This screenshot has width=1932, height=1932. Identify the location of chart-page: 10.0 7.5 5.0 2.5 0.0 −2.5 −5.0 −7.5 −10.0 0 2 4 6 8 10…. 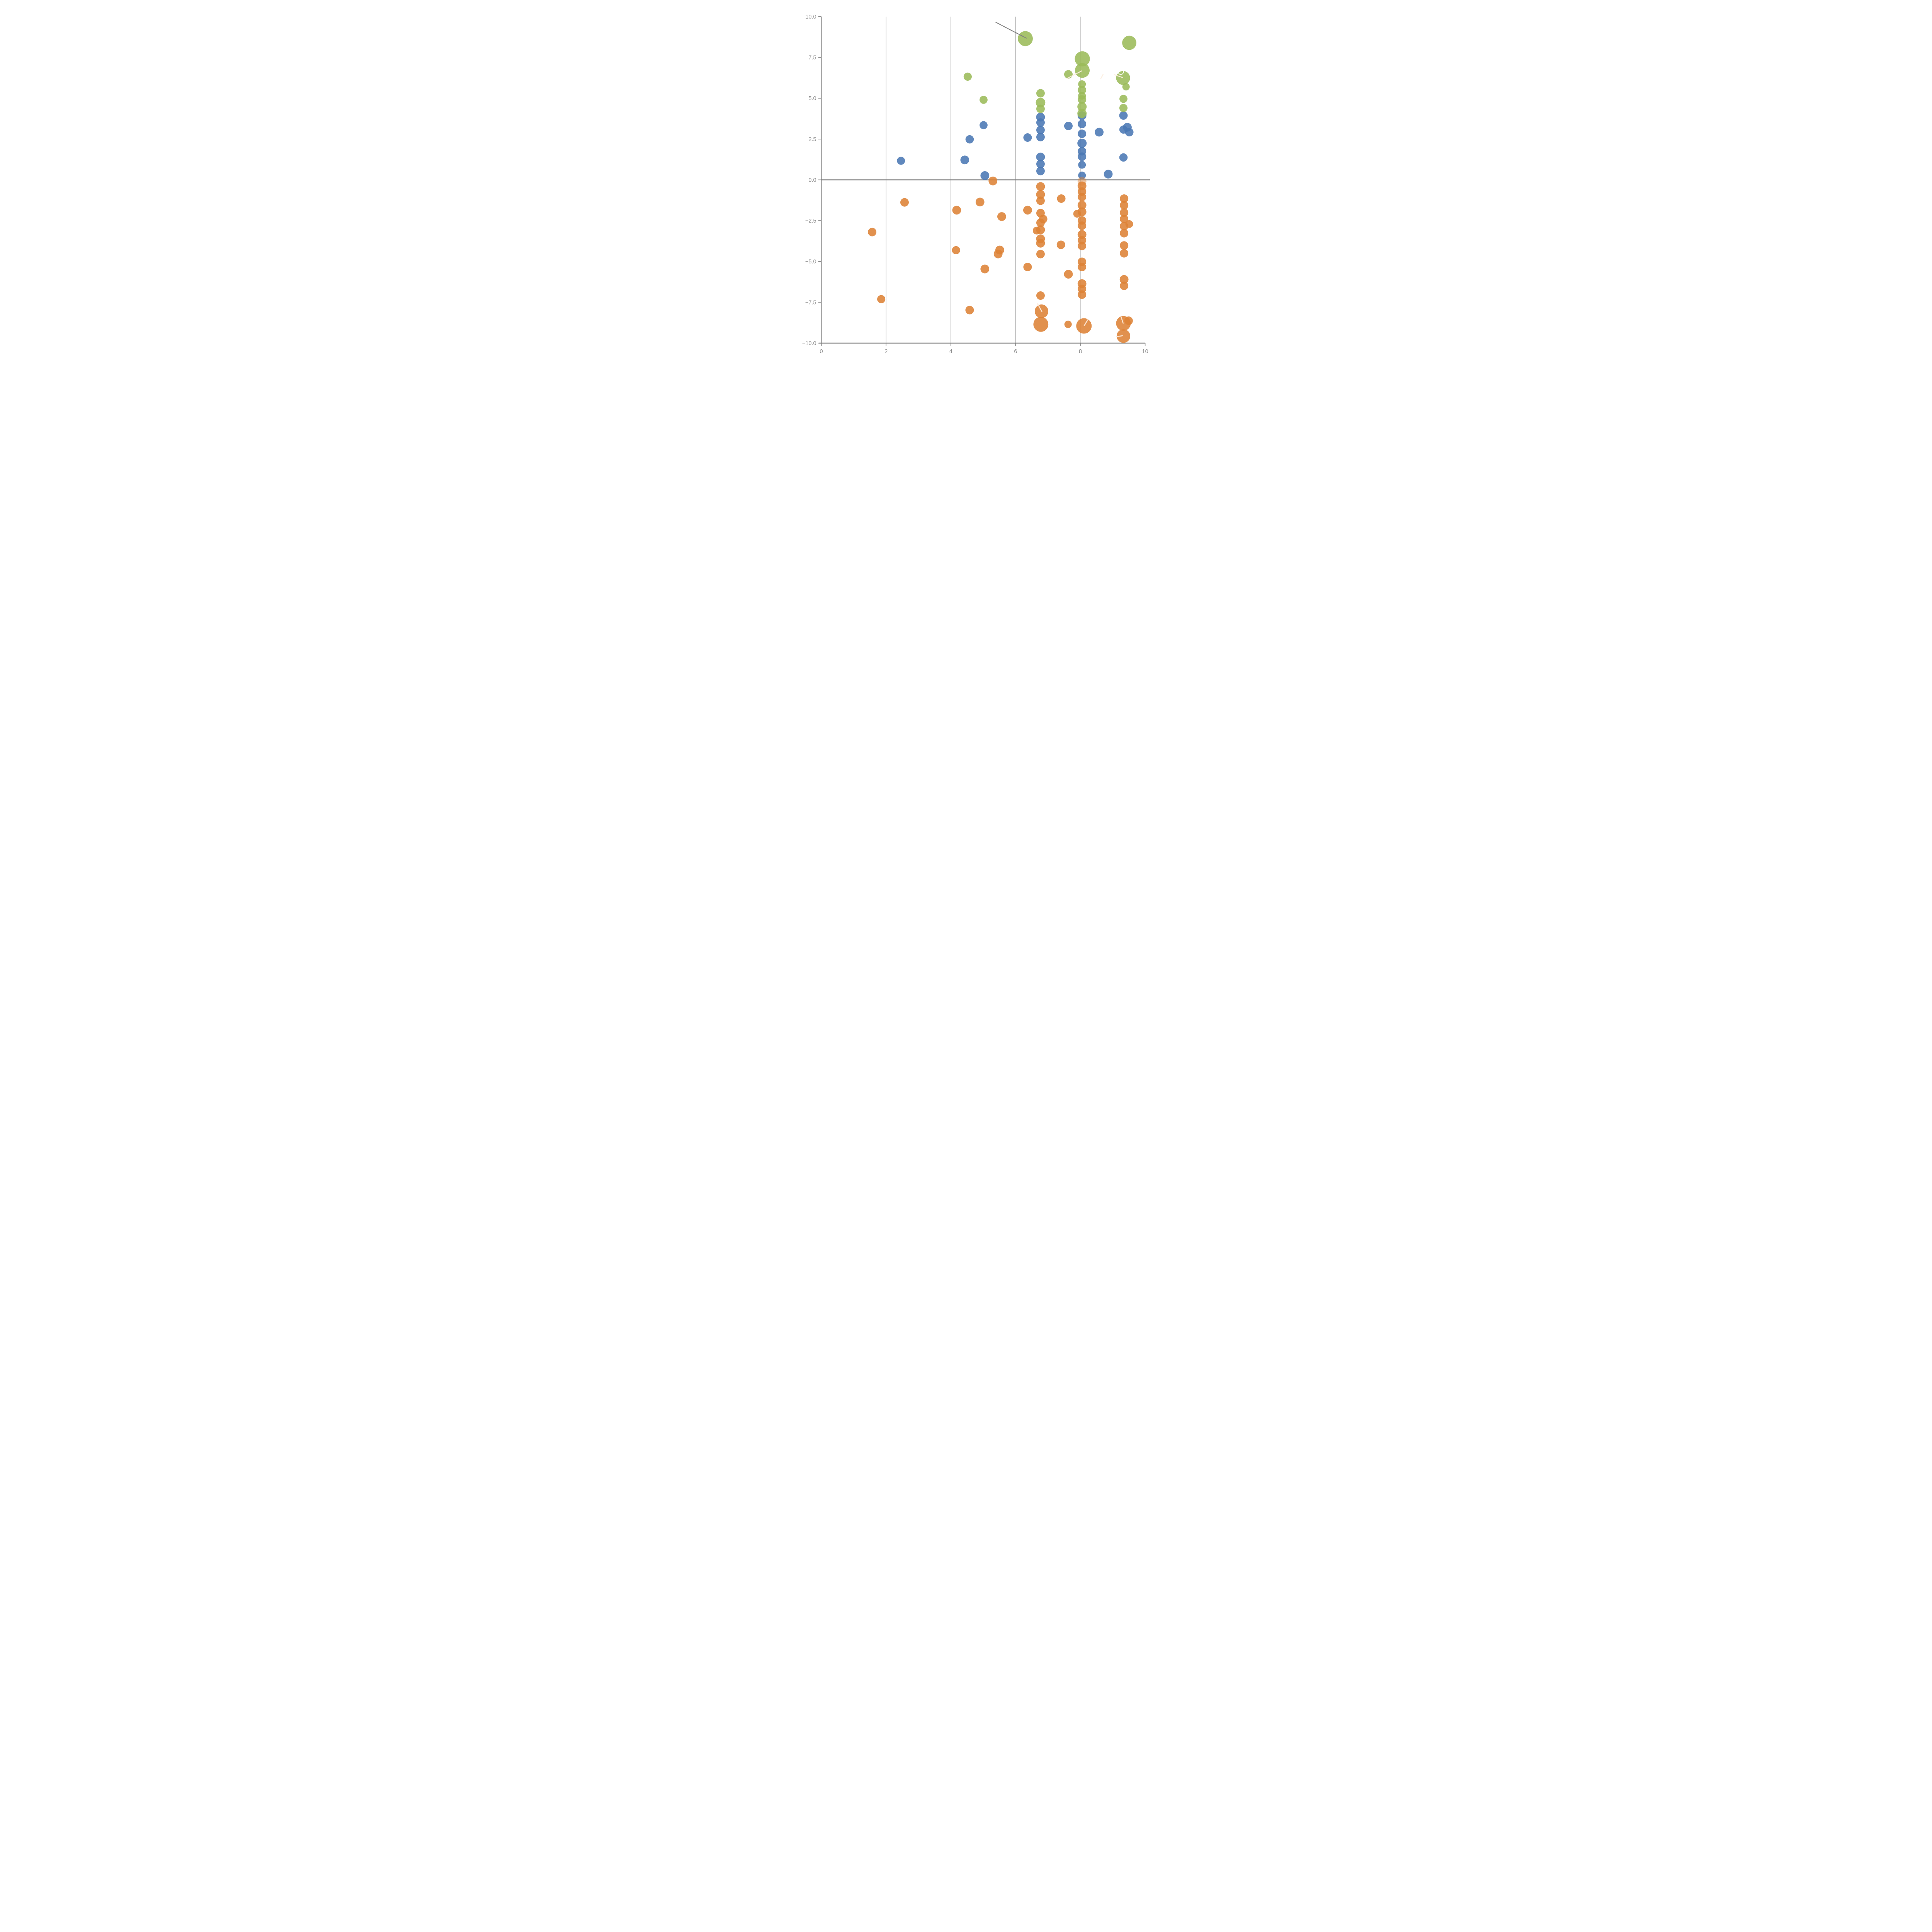
(966, 193).